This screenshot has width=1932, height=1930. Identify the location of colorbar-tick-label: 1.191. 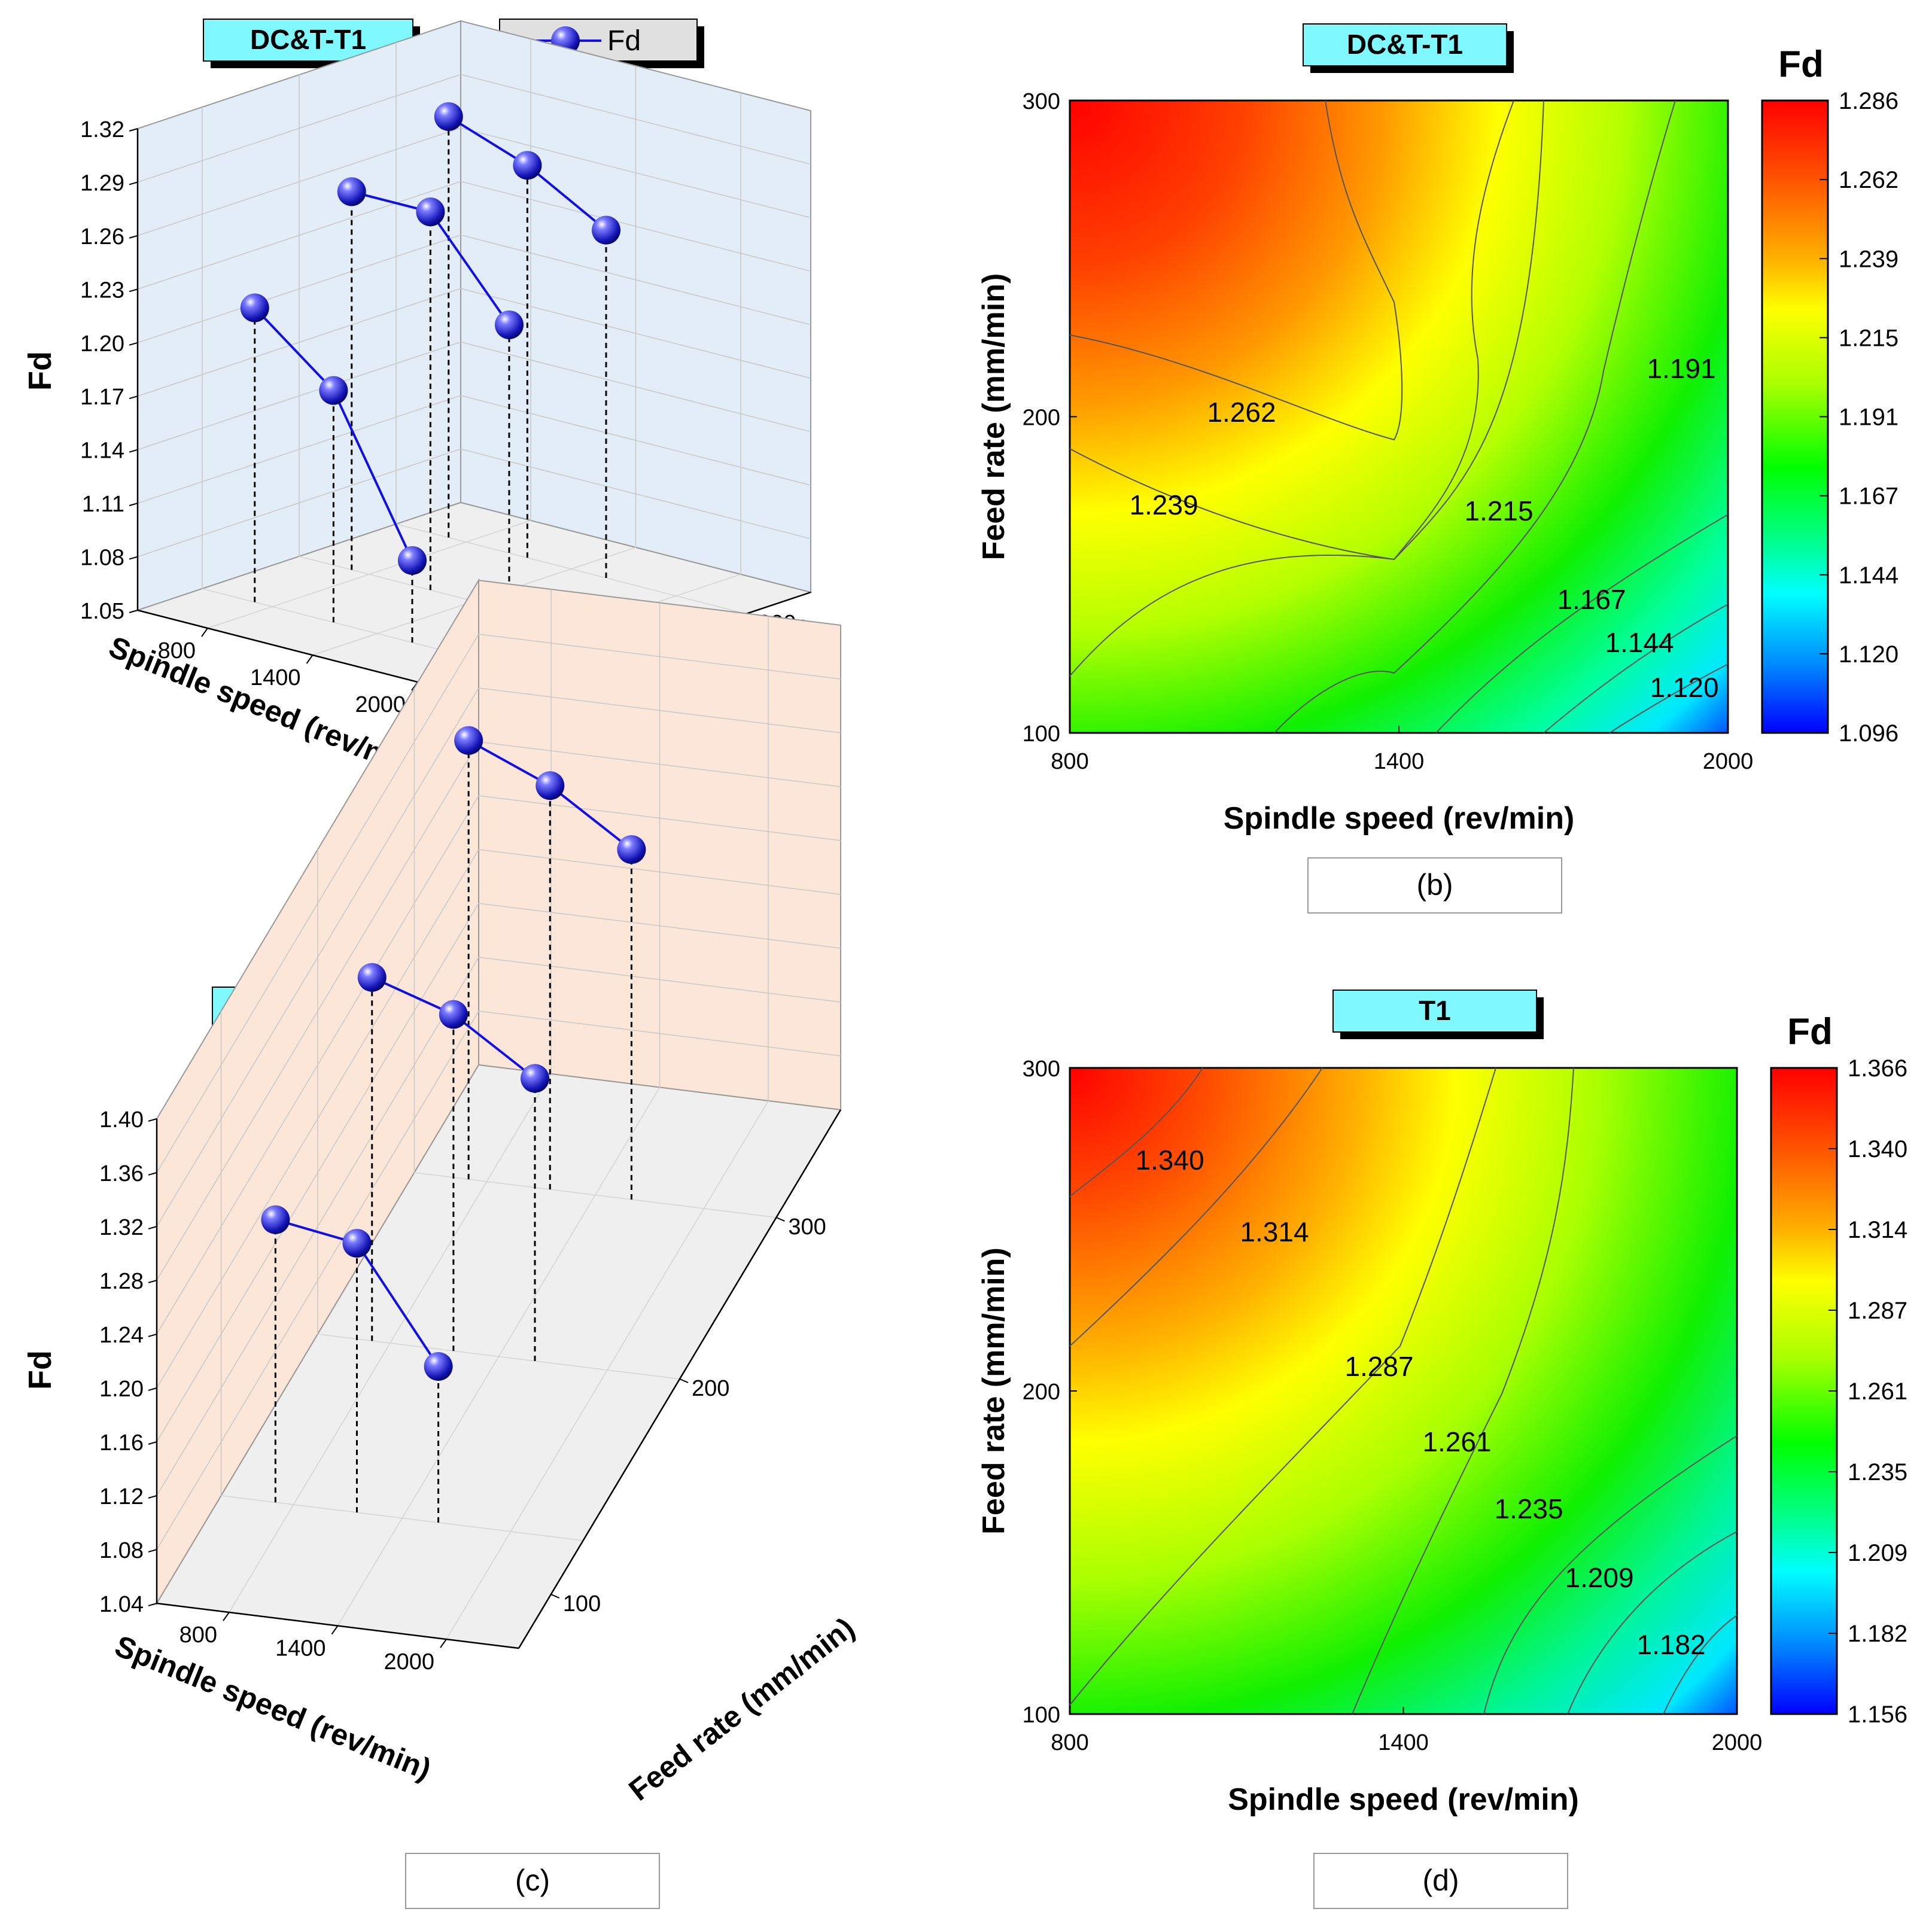
(1868, 417).